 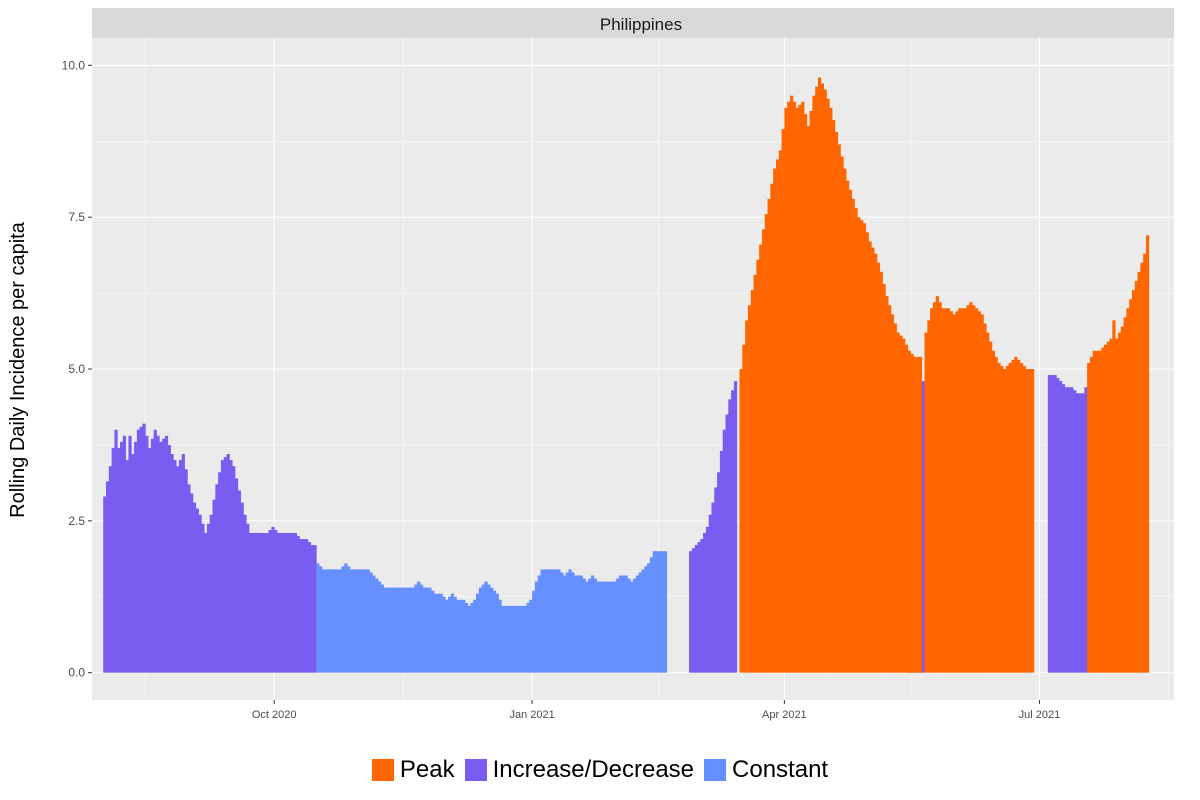 What do you see at coordinates (76, 673) in the screenshot?
I see `y-tick-label: 0.0` at bounding box center [76, 673].